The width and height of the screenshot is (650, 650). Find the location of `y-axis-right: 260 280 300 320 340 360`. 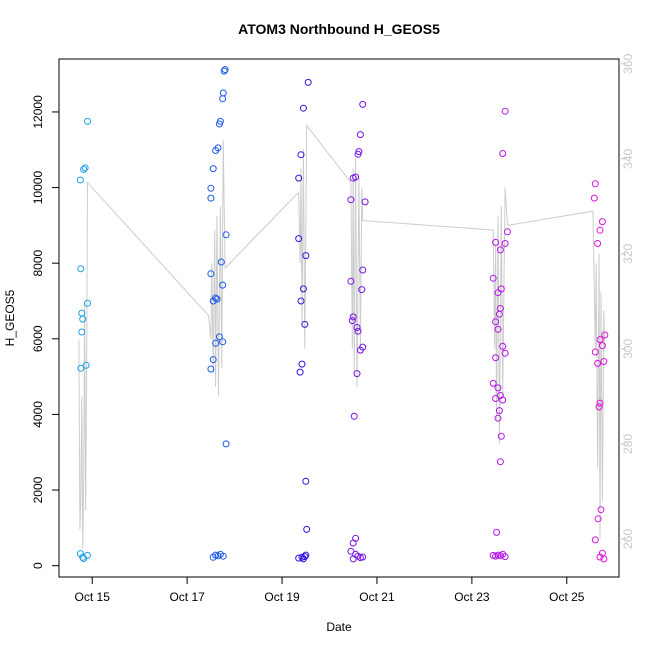

y-axis-right: 260 280 300 320 340 360 is located at coordinates (627, 301).